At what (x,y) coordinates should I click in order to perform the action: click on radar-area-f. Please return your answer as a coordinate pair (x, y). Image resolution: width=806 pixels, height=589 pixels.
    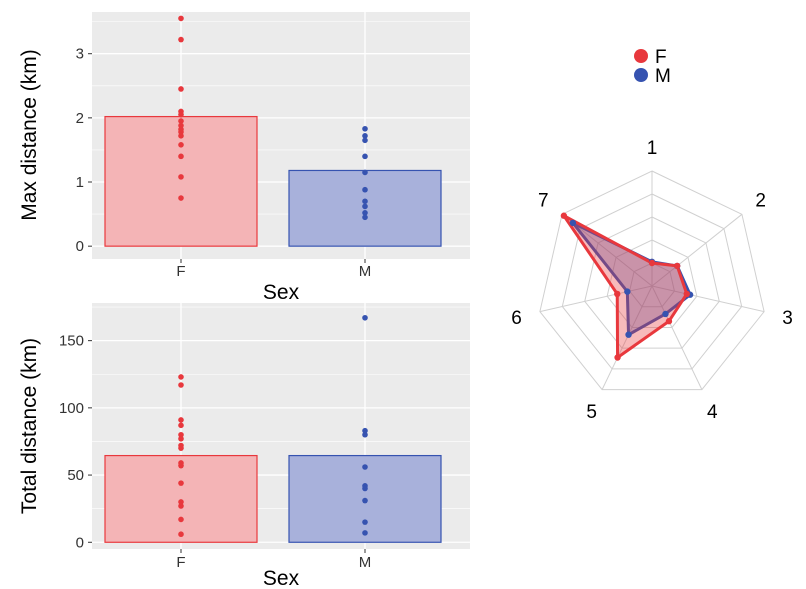
    Looking at the image, I should click on (625, 286).